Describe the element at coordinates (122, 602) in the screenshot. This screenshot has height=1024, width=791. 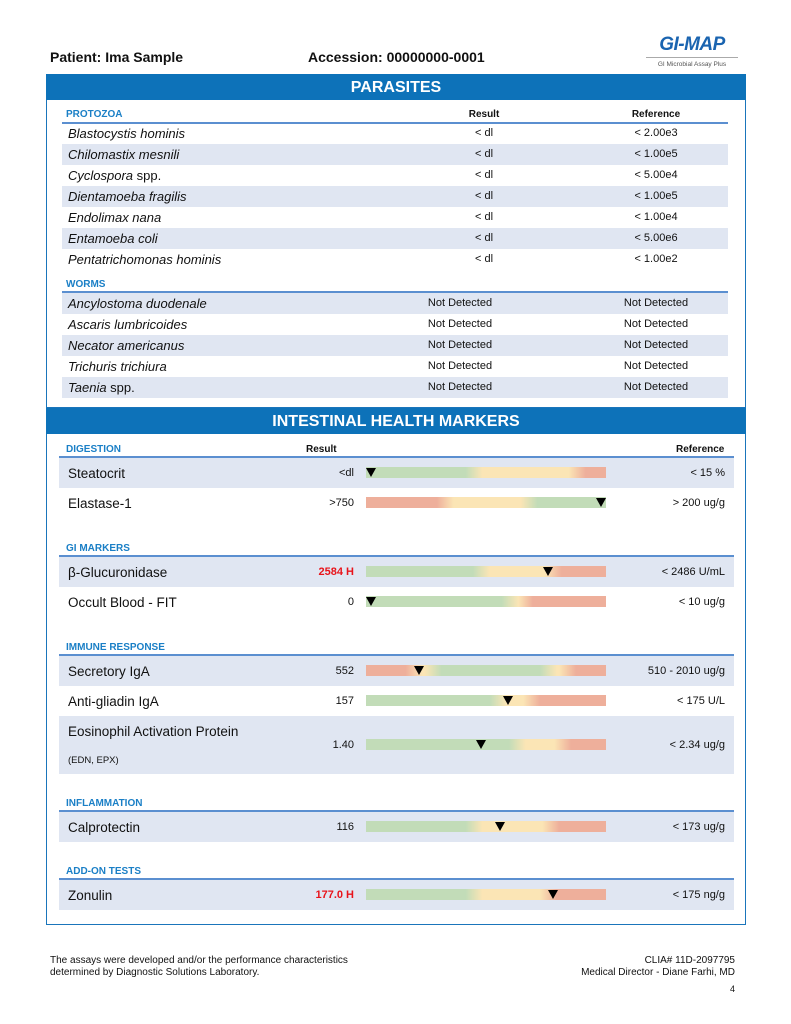
I see `marker-name: Occult Blood - FIT` at that location.